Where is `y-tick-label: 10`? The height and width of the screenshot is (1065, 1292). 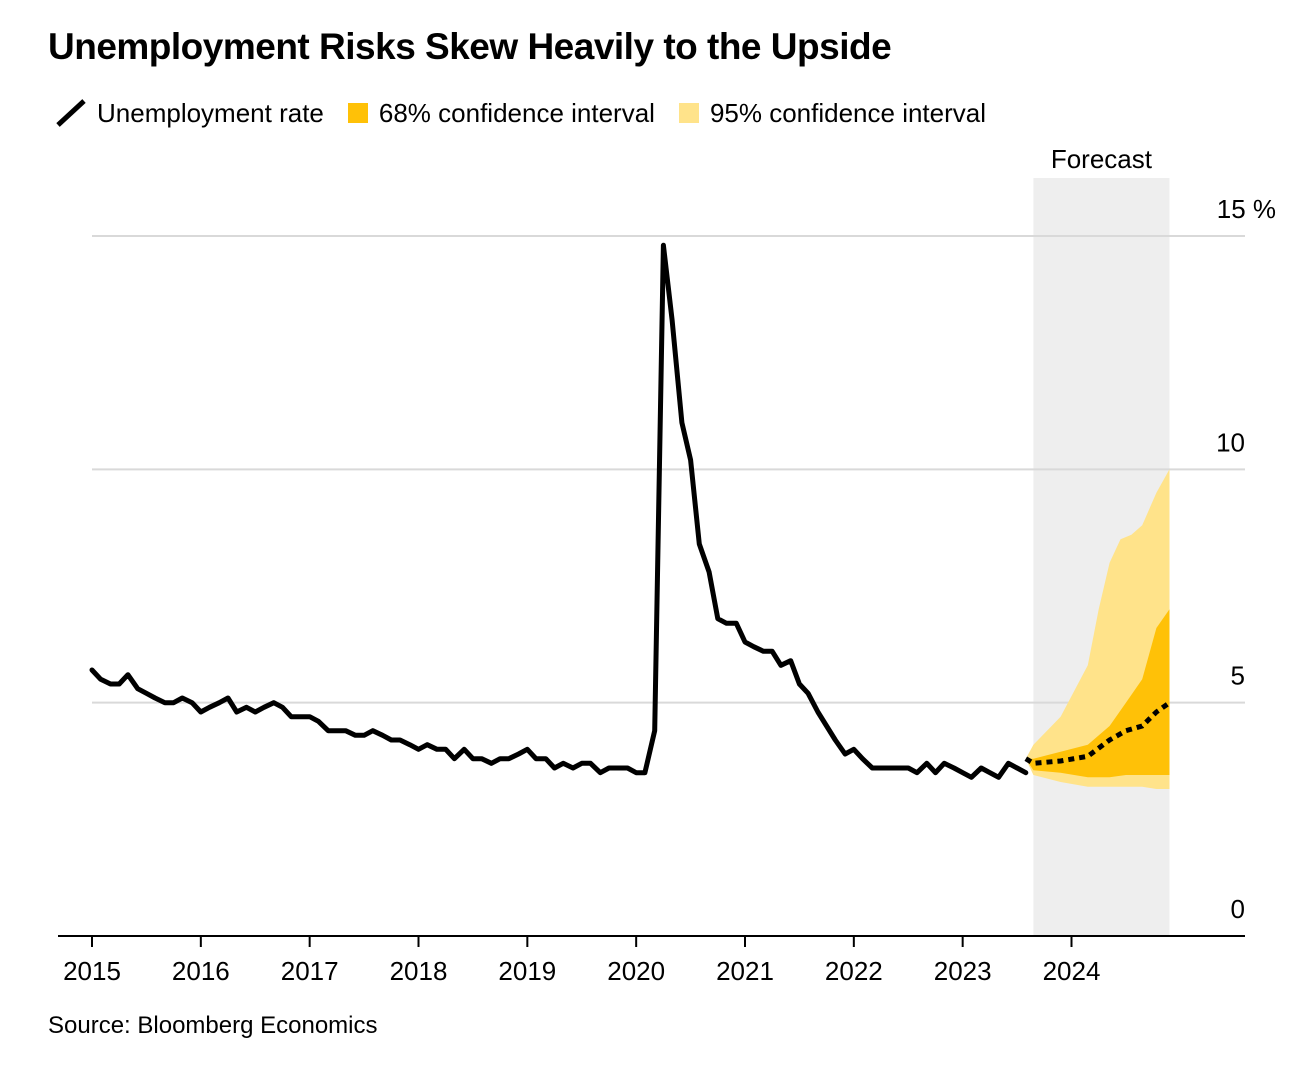
y-tick-label: 10 is located at coordinates (1230, 442).